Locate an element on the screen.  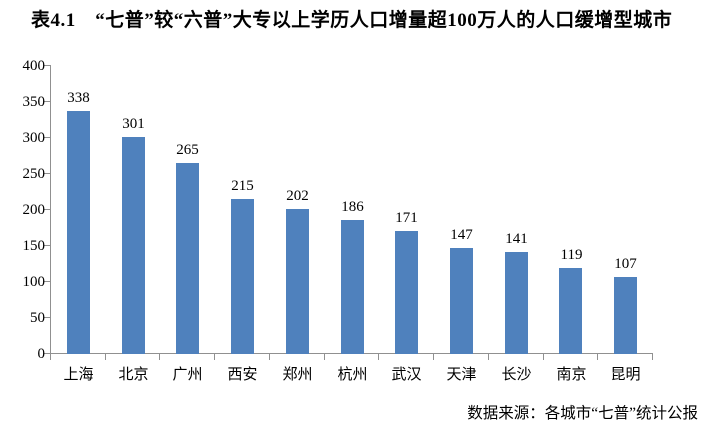
value-label: 186 is located at coordinates (352, 207).